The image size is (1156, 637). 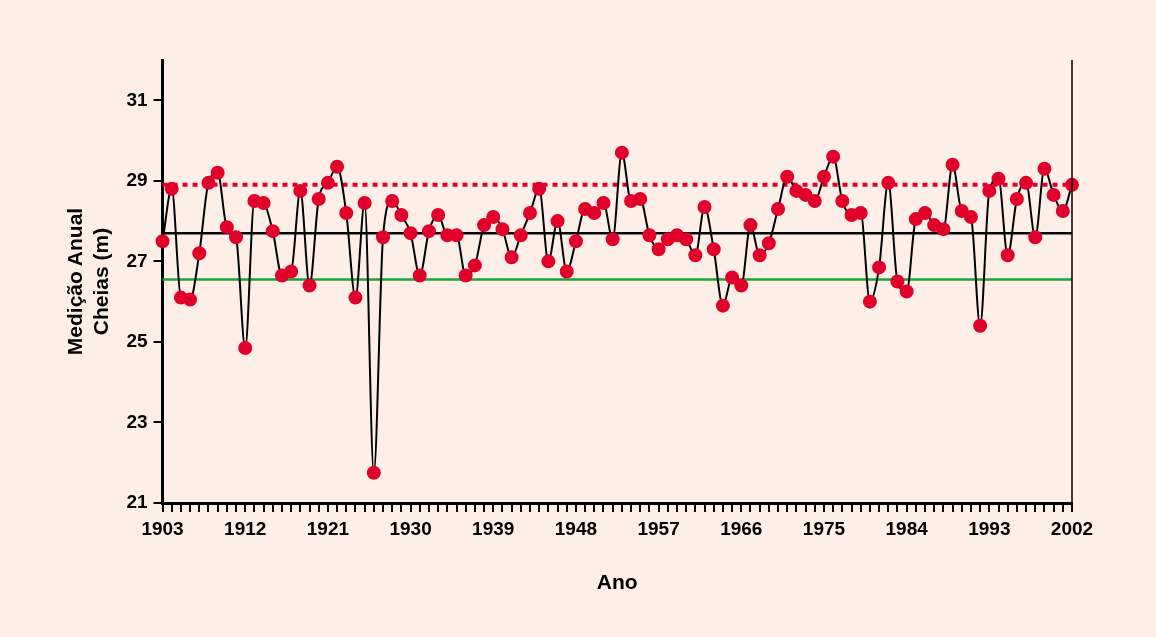 I want to click on x-tick-label: 1939, so click(x=493, y=528).